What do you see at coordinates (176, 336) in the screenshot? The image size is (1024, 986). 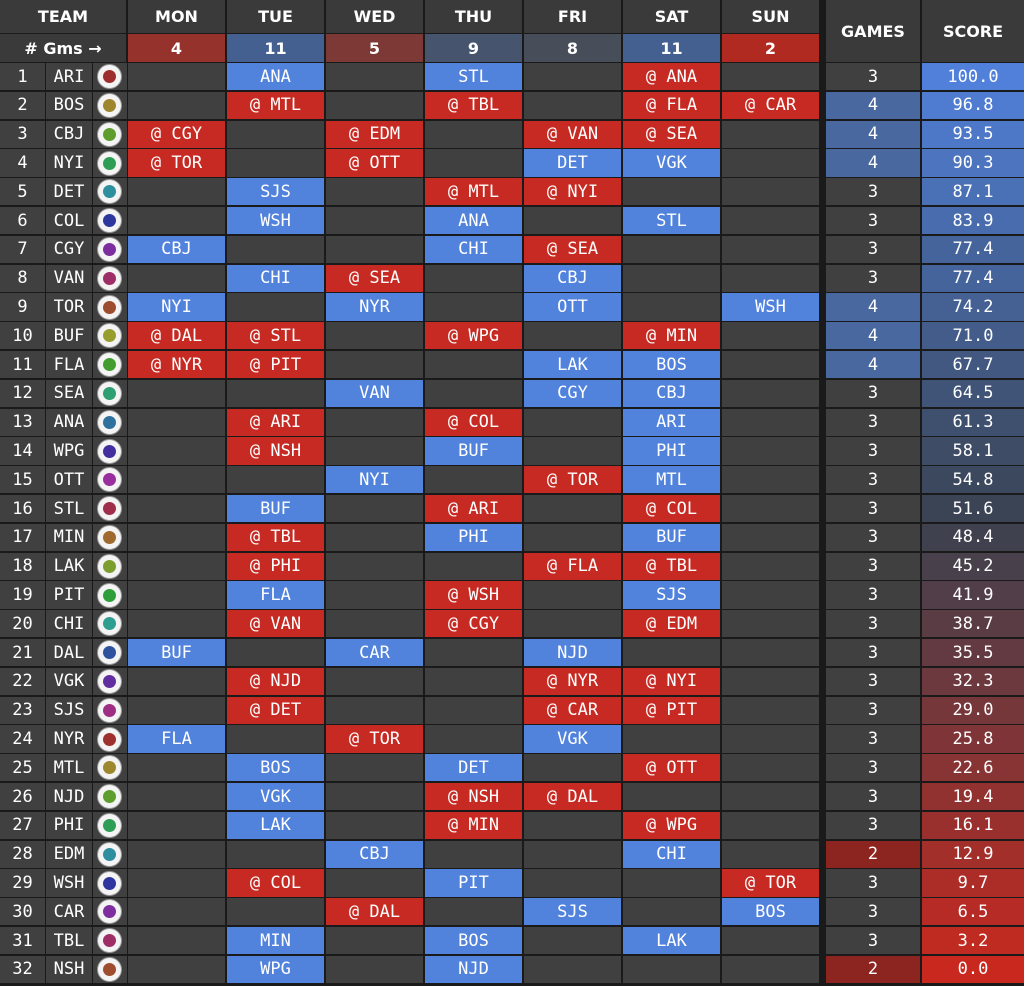 I see `away-game: @ DAL` at bounding box center [176, 336].